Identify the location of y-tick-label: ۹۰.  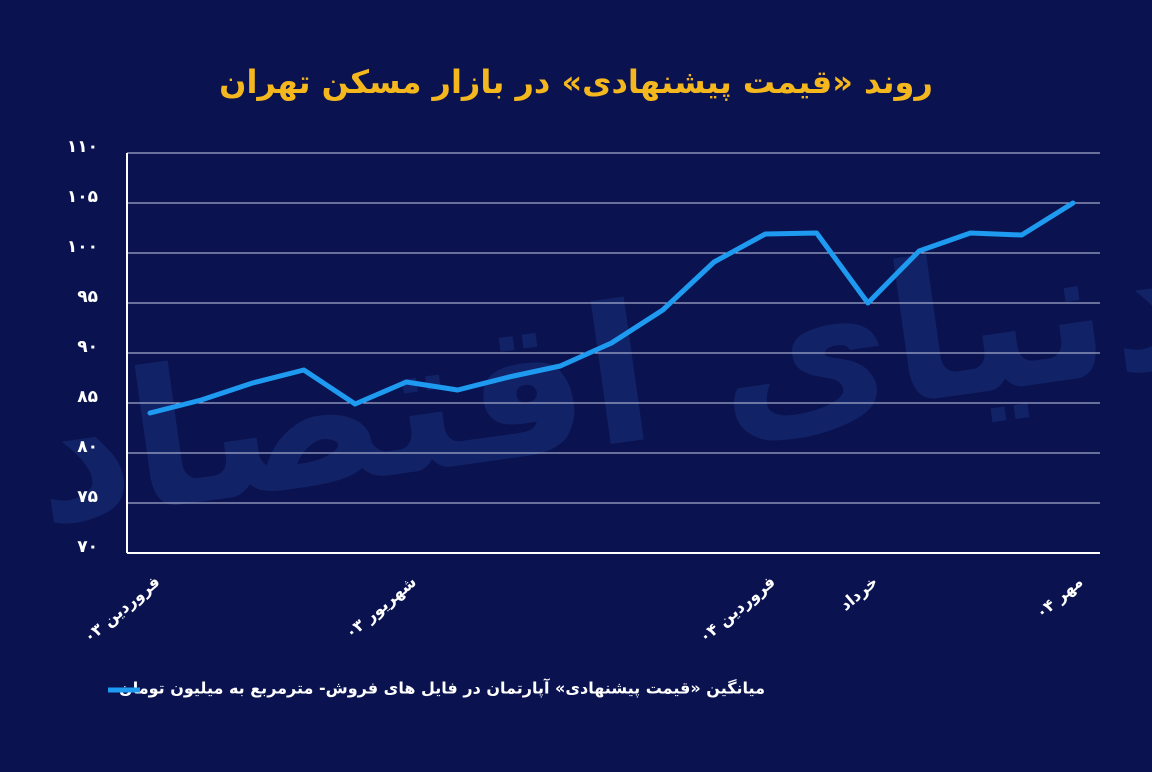
(87, 347).